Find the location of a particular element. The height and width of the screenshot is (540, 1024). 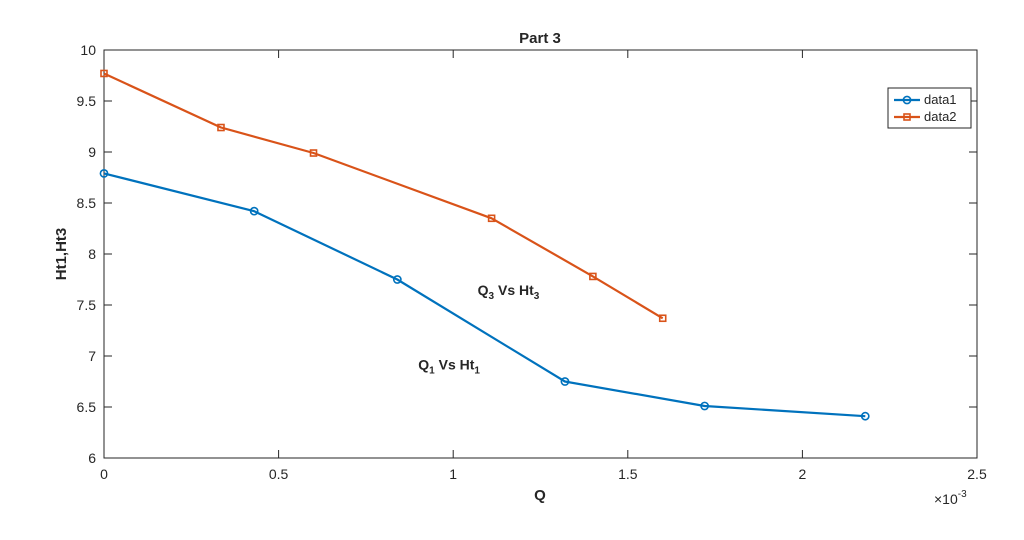

y-axis-title: Ht1,Ht3 is located at coordinates (61, 254).